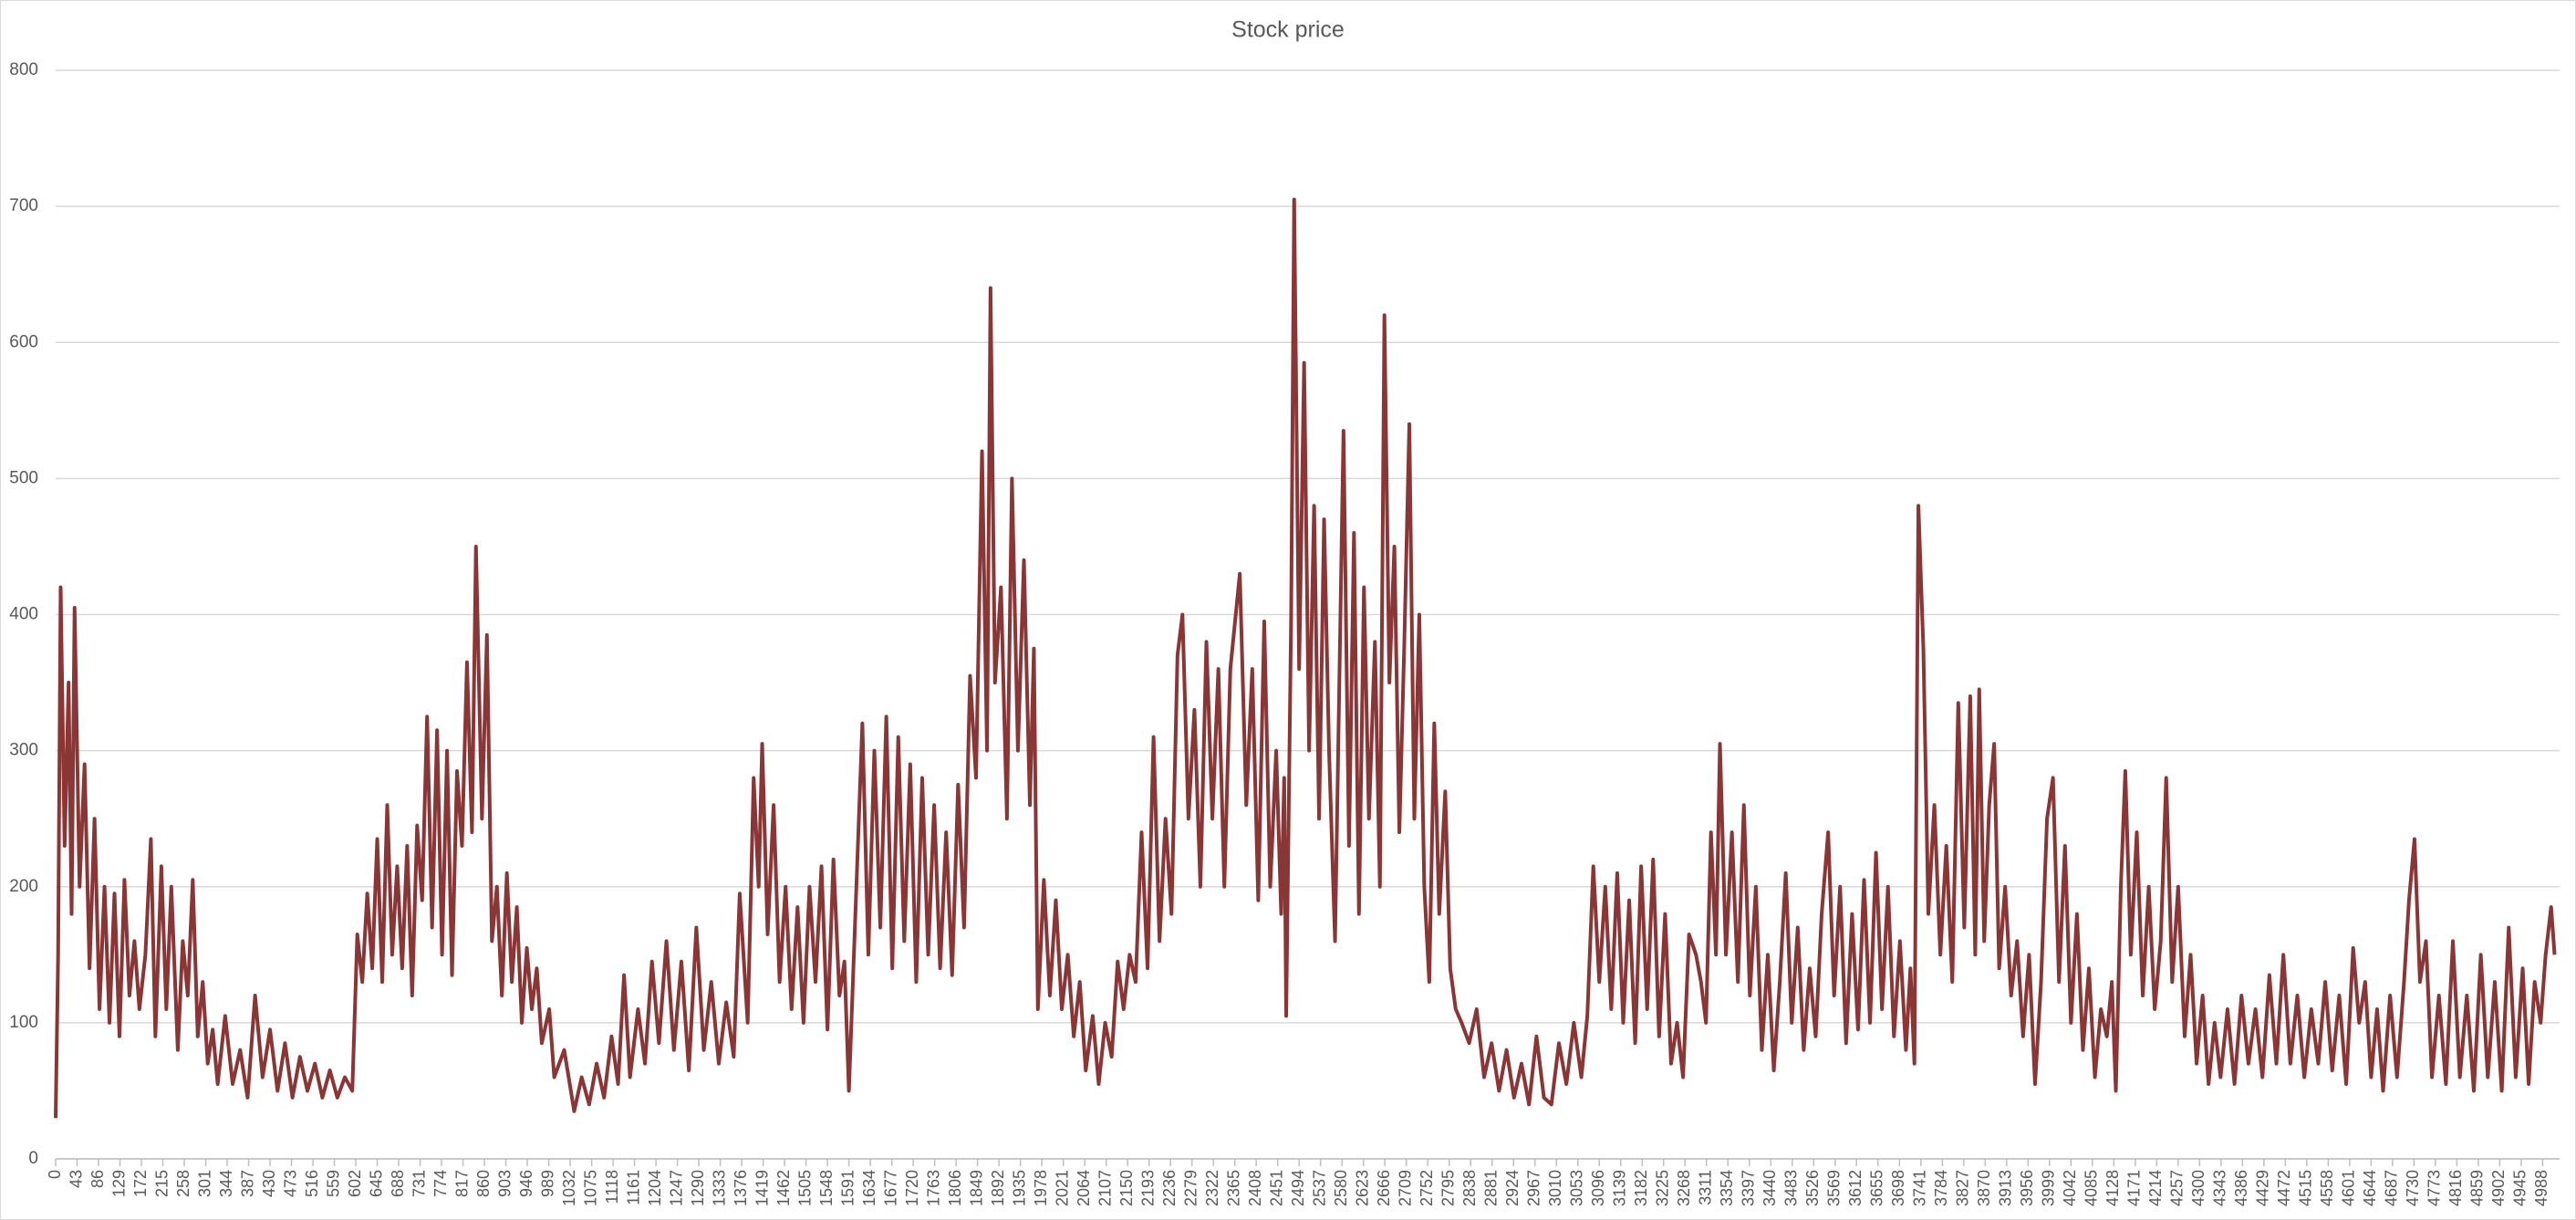  What do you see at coordinates (333, 1183) in the screenshot?
I see `x-tick-label: 559` at bounding box center [333, 1183].